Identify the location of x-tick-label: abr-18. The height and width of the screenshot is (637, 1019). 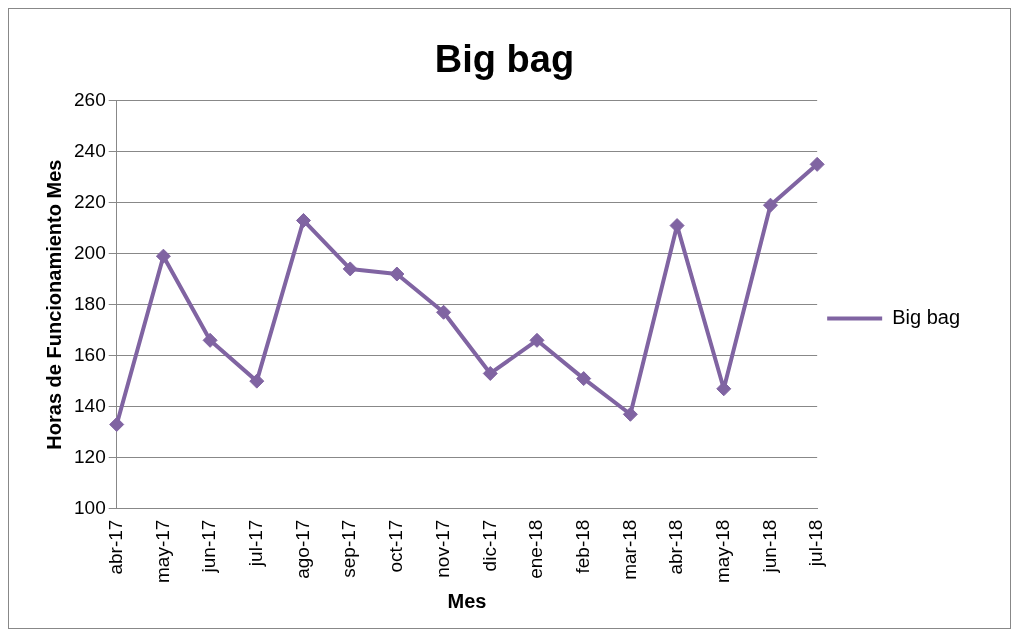
(676, 547).